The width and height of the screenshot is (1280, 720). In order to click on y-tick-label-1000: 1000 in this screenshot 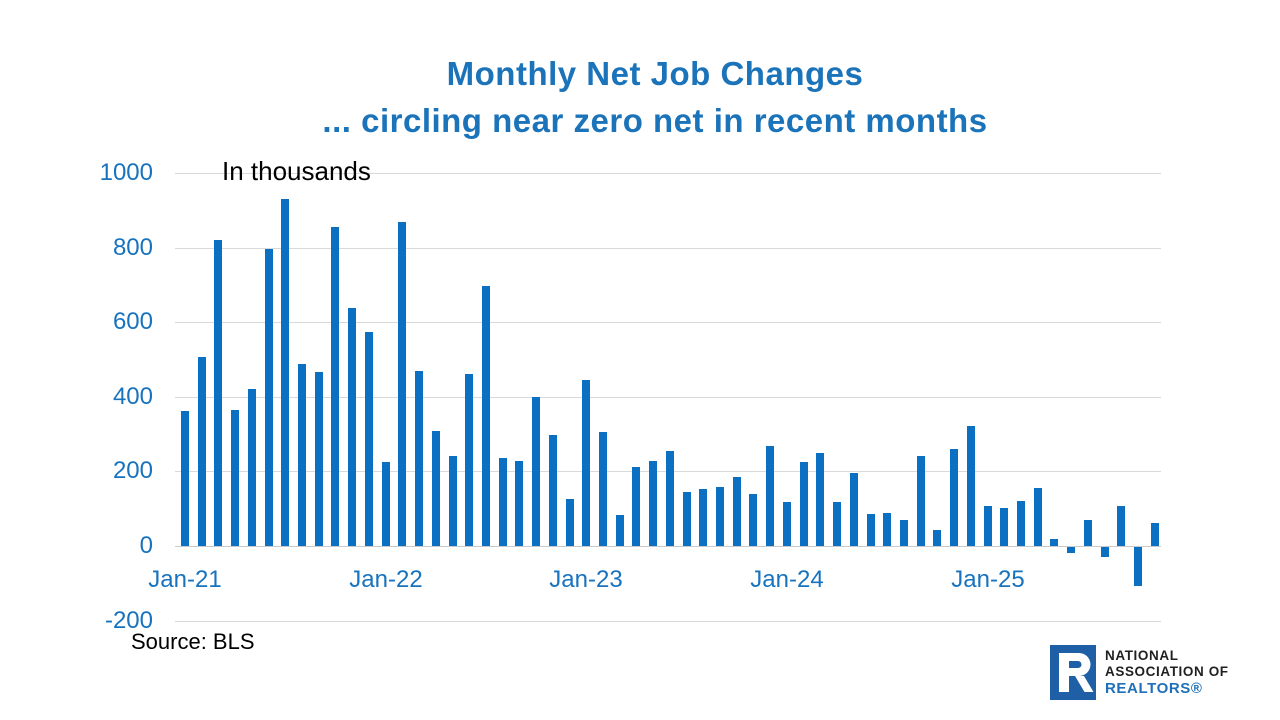, I will do `click(126, 172)`.